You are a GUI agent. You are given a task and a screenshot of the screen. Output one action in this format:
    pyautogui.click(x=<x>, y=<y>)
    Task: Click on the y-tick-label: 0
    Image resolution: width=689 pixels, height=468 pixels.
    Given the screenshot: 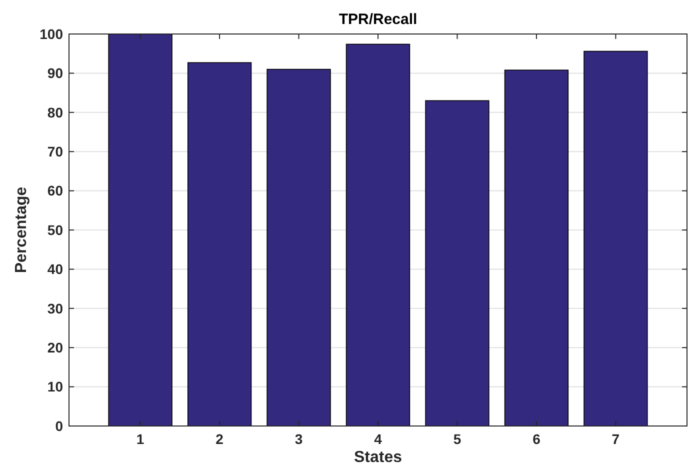 What is the action you would take?
    pyautogui.click(x=59, y=426)
    